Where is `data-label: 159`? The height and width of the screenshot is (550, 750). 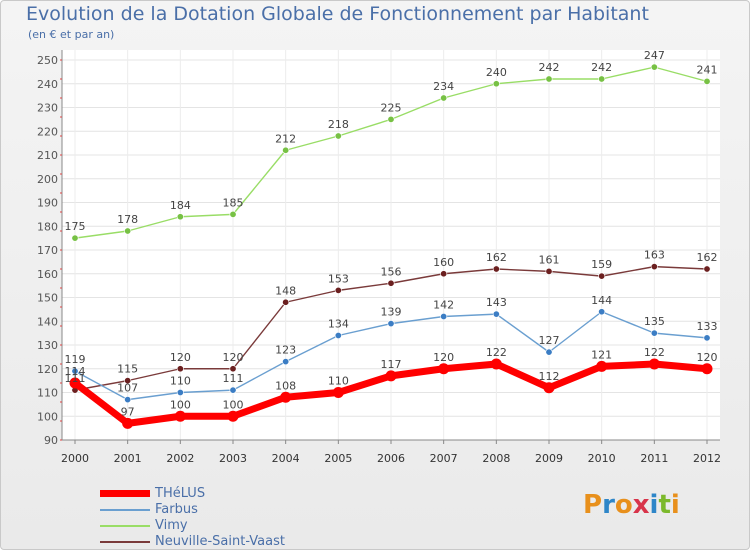
data-label: 159 is located at coordinates (601, 264).